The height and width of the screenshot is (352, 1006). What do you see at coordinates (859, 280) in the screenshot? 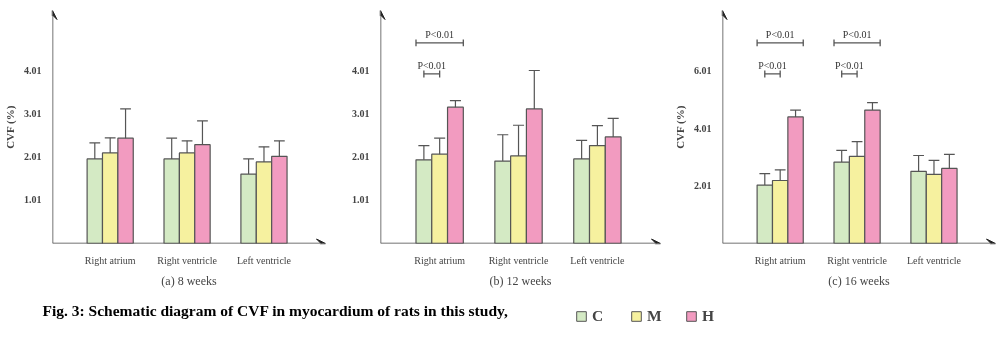
I see `x-axis-title: (c) 16 weeks` at bounding box center [859, 280].